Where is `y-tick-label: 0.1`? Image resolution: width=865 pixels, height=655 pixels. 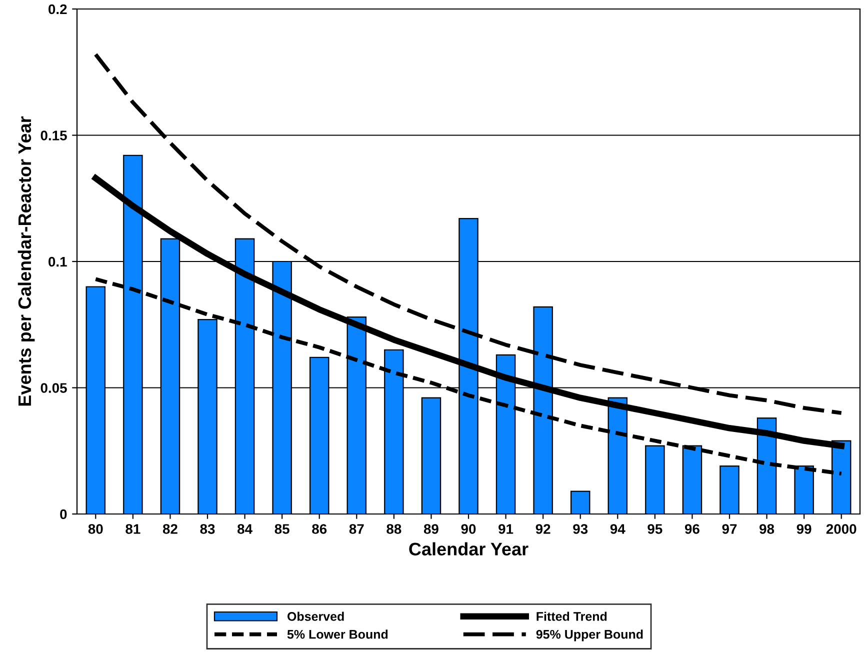
y-tick-label: 0.1 is located at coordinates (57, 261).